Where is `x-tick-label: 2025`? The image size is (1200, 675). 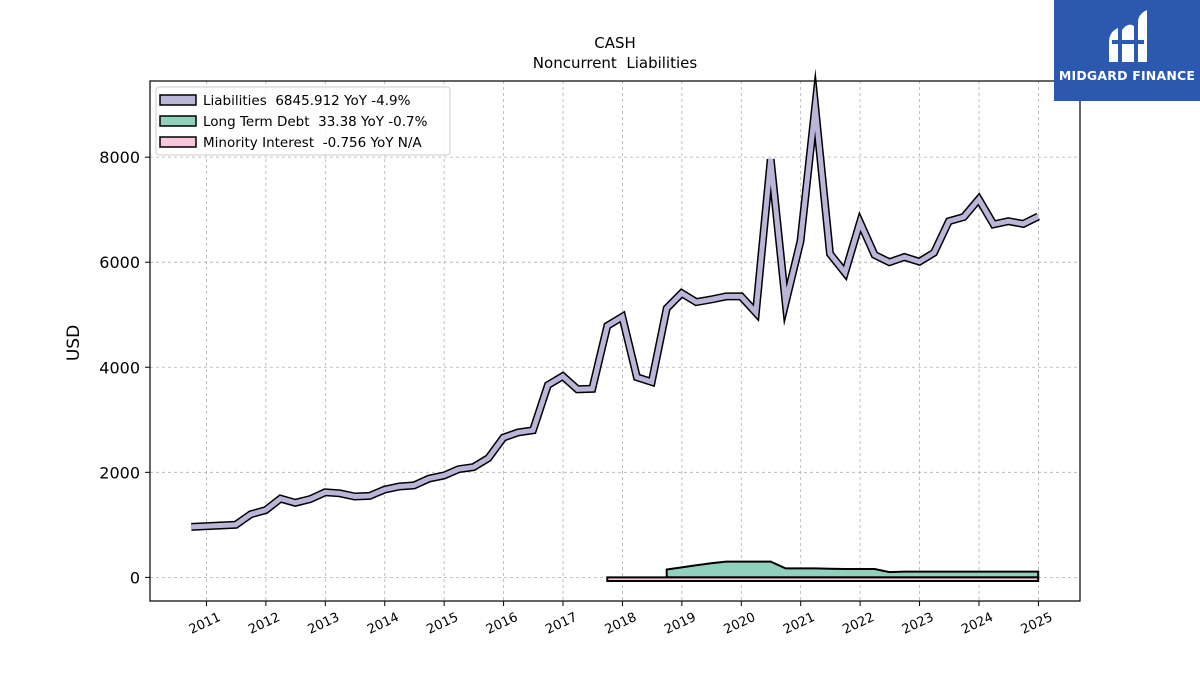 x-tick-label: 2025 is located at coordinates (1037, 624).